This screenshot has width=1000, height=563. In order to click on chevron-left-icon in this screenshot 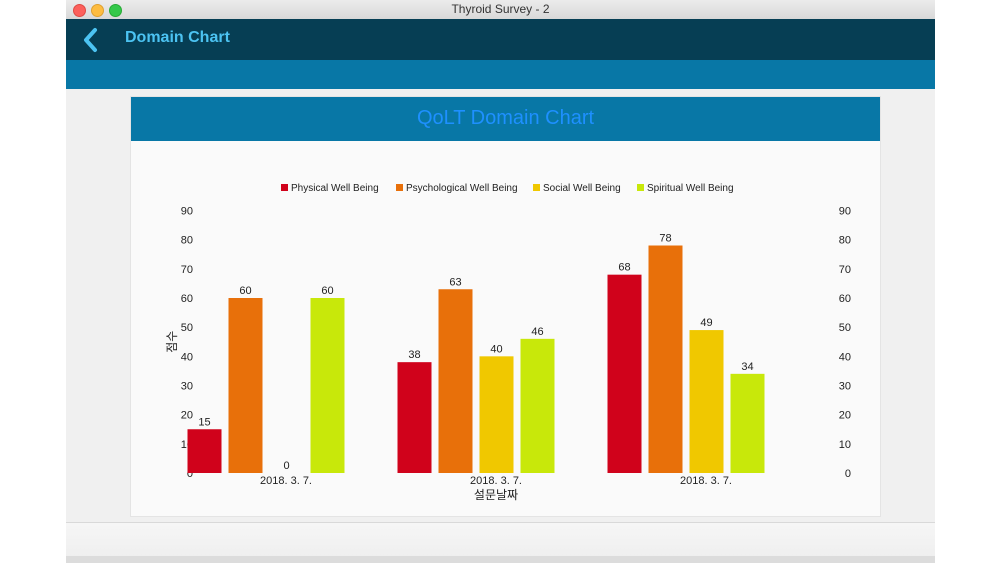, I will do `click(90, 40)`.